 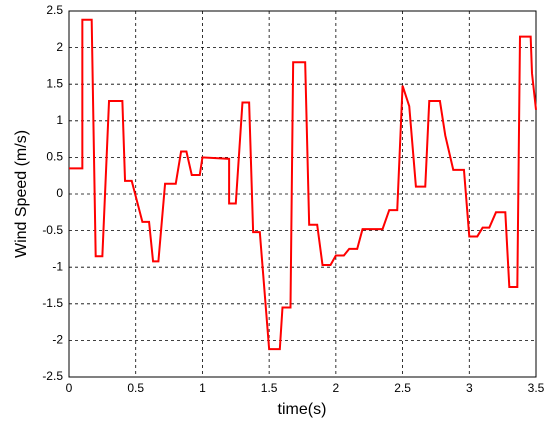 What do you see at coordinates (302, 409) in the screenshot?
I see `x-axis-title: time(s)` at bounding box center [302, 409].